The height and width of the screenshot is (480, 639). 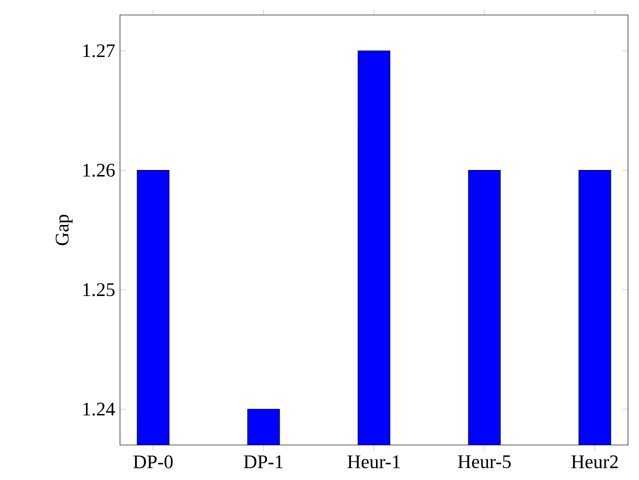 I want to click on y-axis-title: Gap, so click(x=64, y=230).